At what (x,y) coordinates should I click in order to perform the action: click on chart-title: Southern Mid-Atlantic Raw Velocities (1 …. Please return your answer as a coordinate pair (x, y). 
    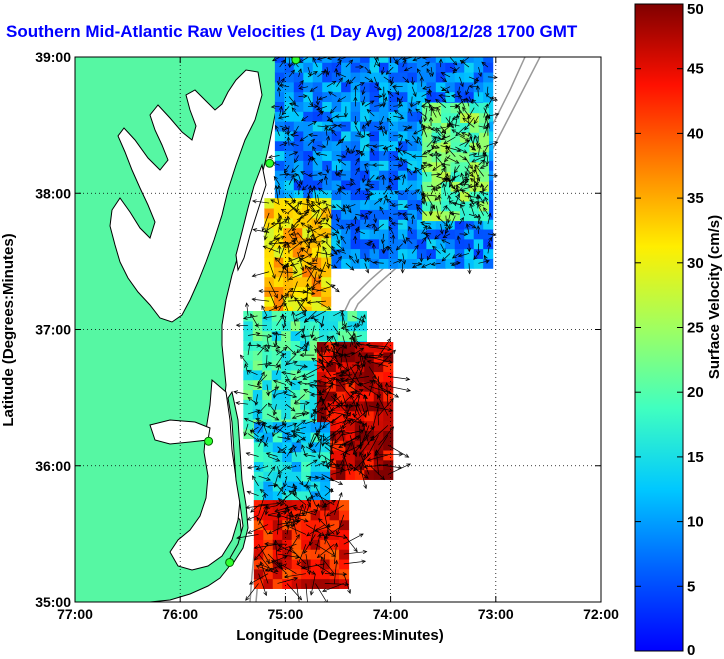
    Looking at the image, I should click on (292, 31).